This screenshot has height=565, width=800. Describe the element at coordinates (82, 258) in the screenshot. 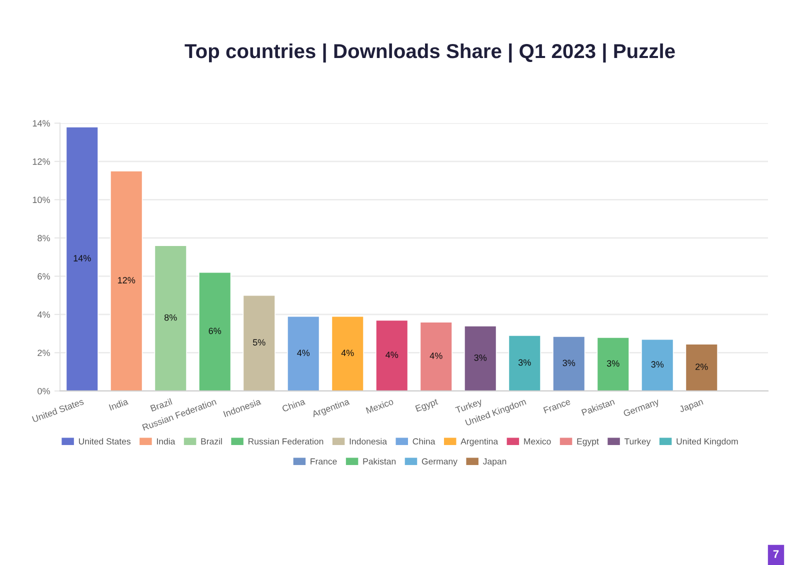

I see `data-label: 14%` at that location.